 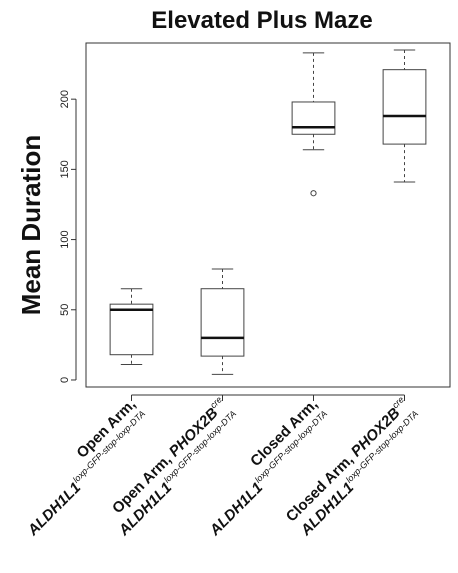 What do you see at coordinates (261, 20) in the screenshot?
I see `chart-title: Elevated Plus Maze` at bounding box center [261, 20].